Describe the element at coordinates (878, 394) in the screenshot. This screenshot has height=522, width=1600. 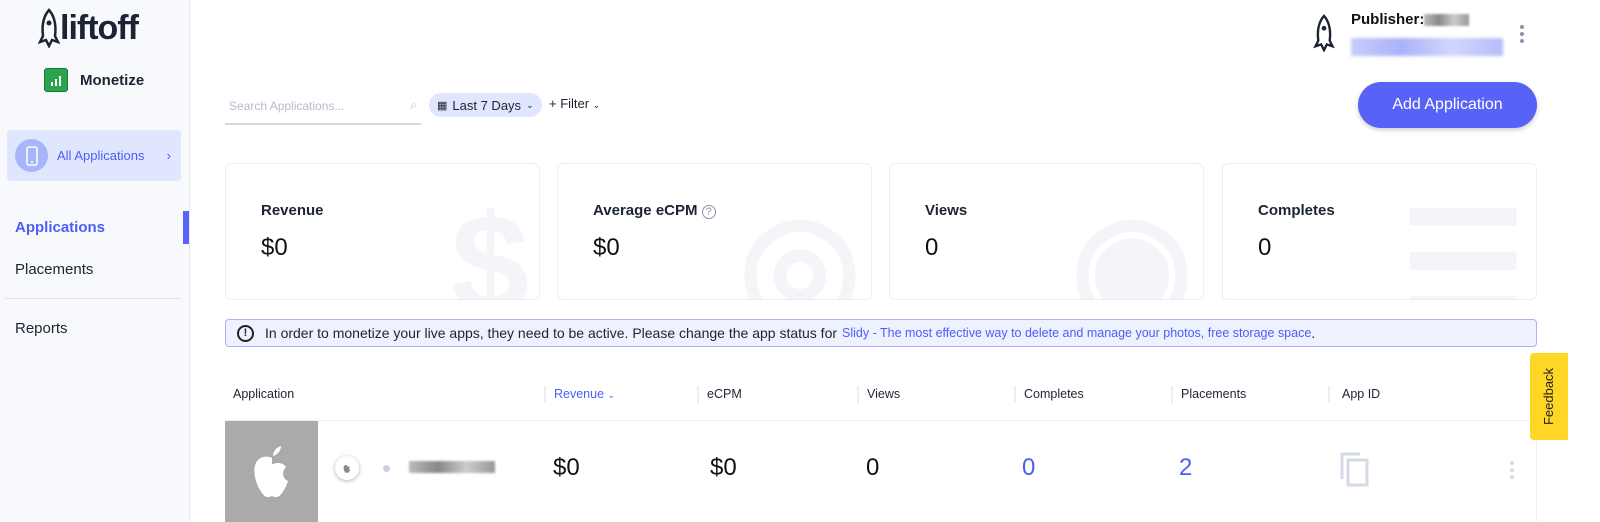
I see `column-views: Views` at that location.